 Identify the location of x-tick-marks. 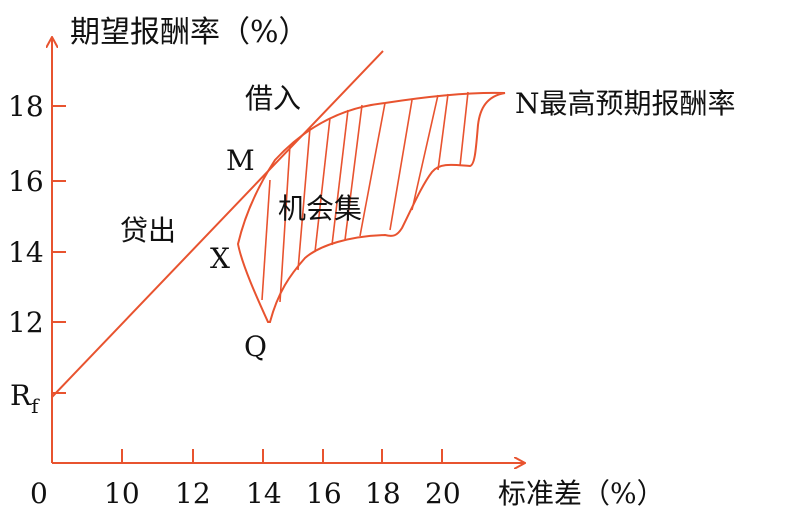
(282, 456).